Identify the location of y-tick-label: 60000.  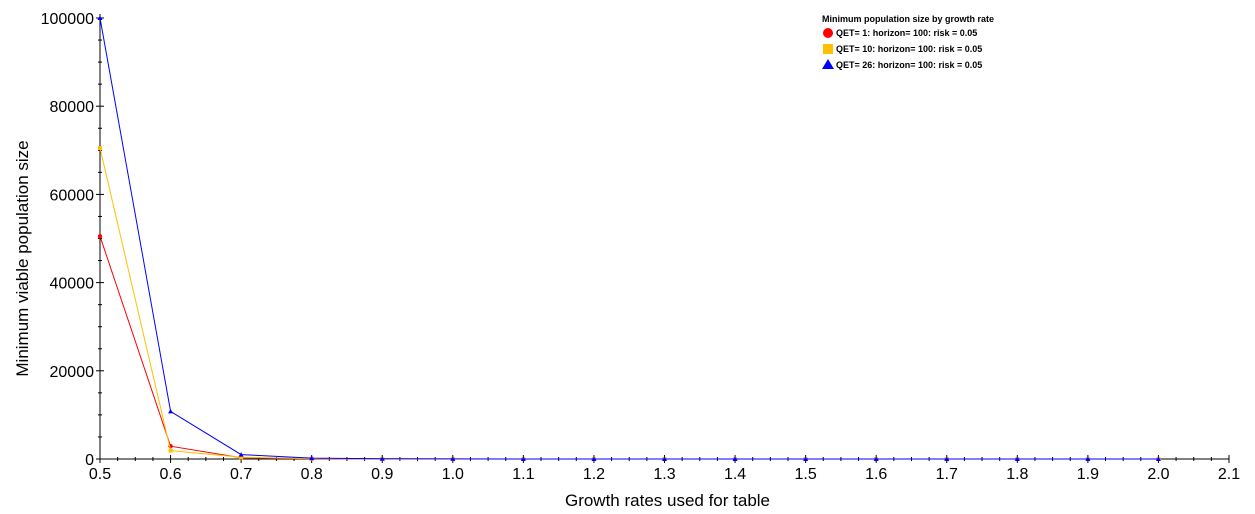
(72, 195).